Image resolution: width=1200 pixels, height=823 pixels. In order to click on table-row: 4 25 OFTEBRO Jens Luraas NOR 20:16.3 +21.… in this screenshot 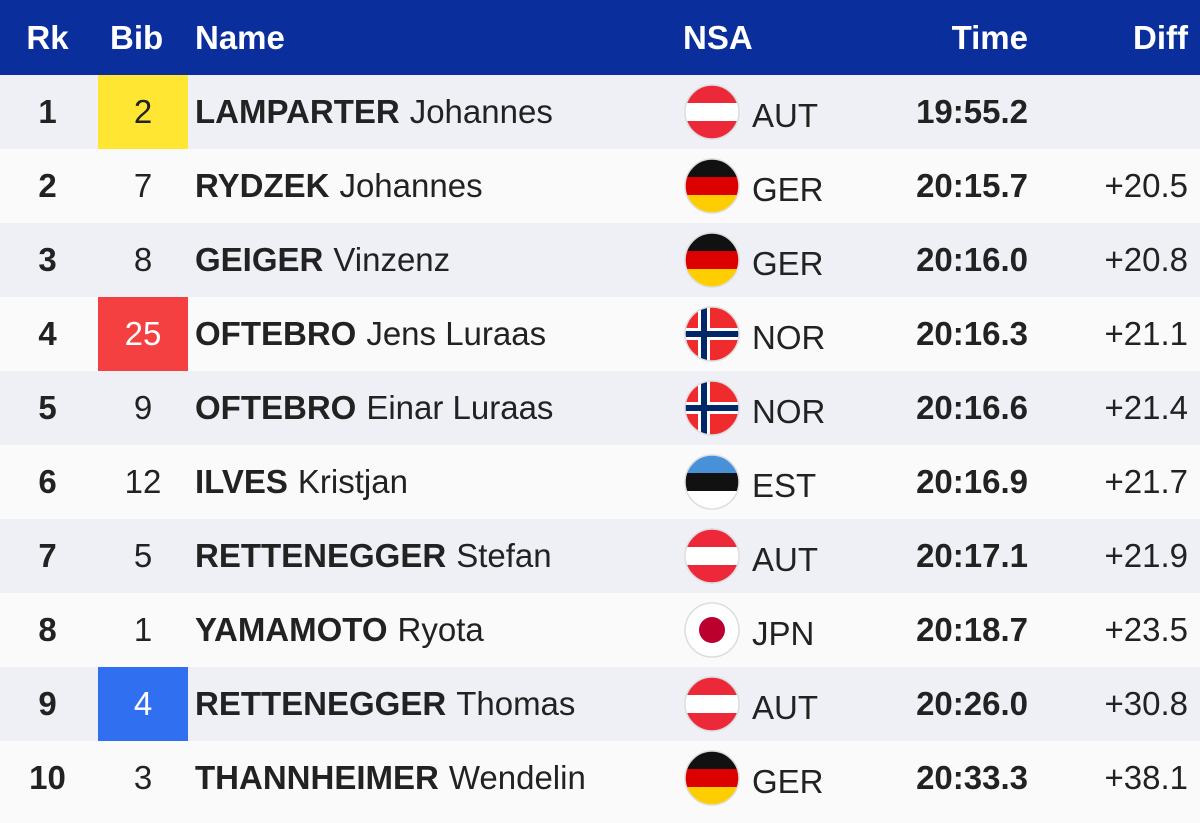, I will do `click(600, 334)`.